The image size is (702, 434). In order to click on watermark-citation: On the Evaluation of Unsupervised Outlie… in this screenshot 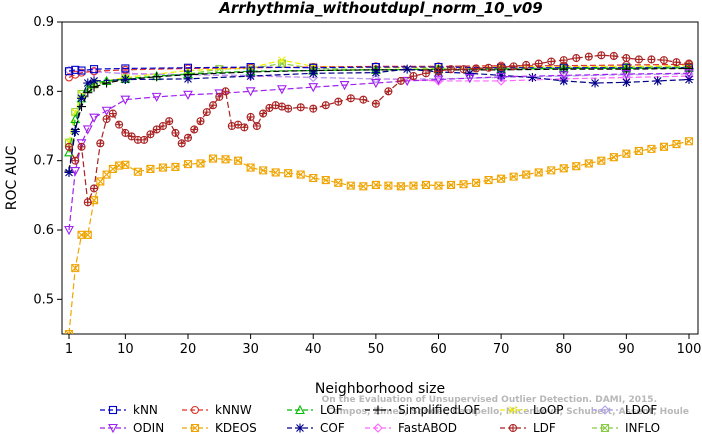, I will do `click(489, 400)`.